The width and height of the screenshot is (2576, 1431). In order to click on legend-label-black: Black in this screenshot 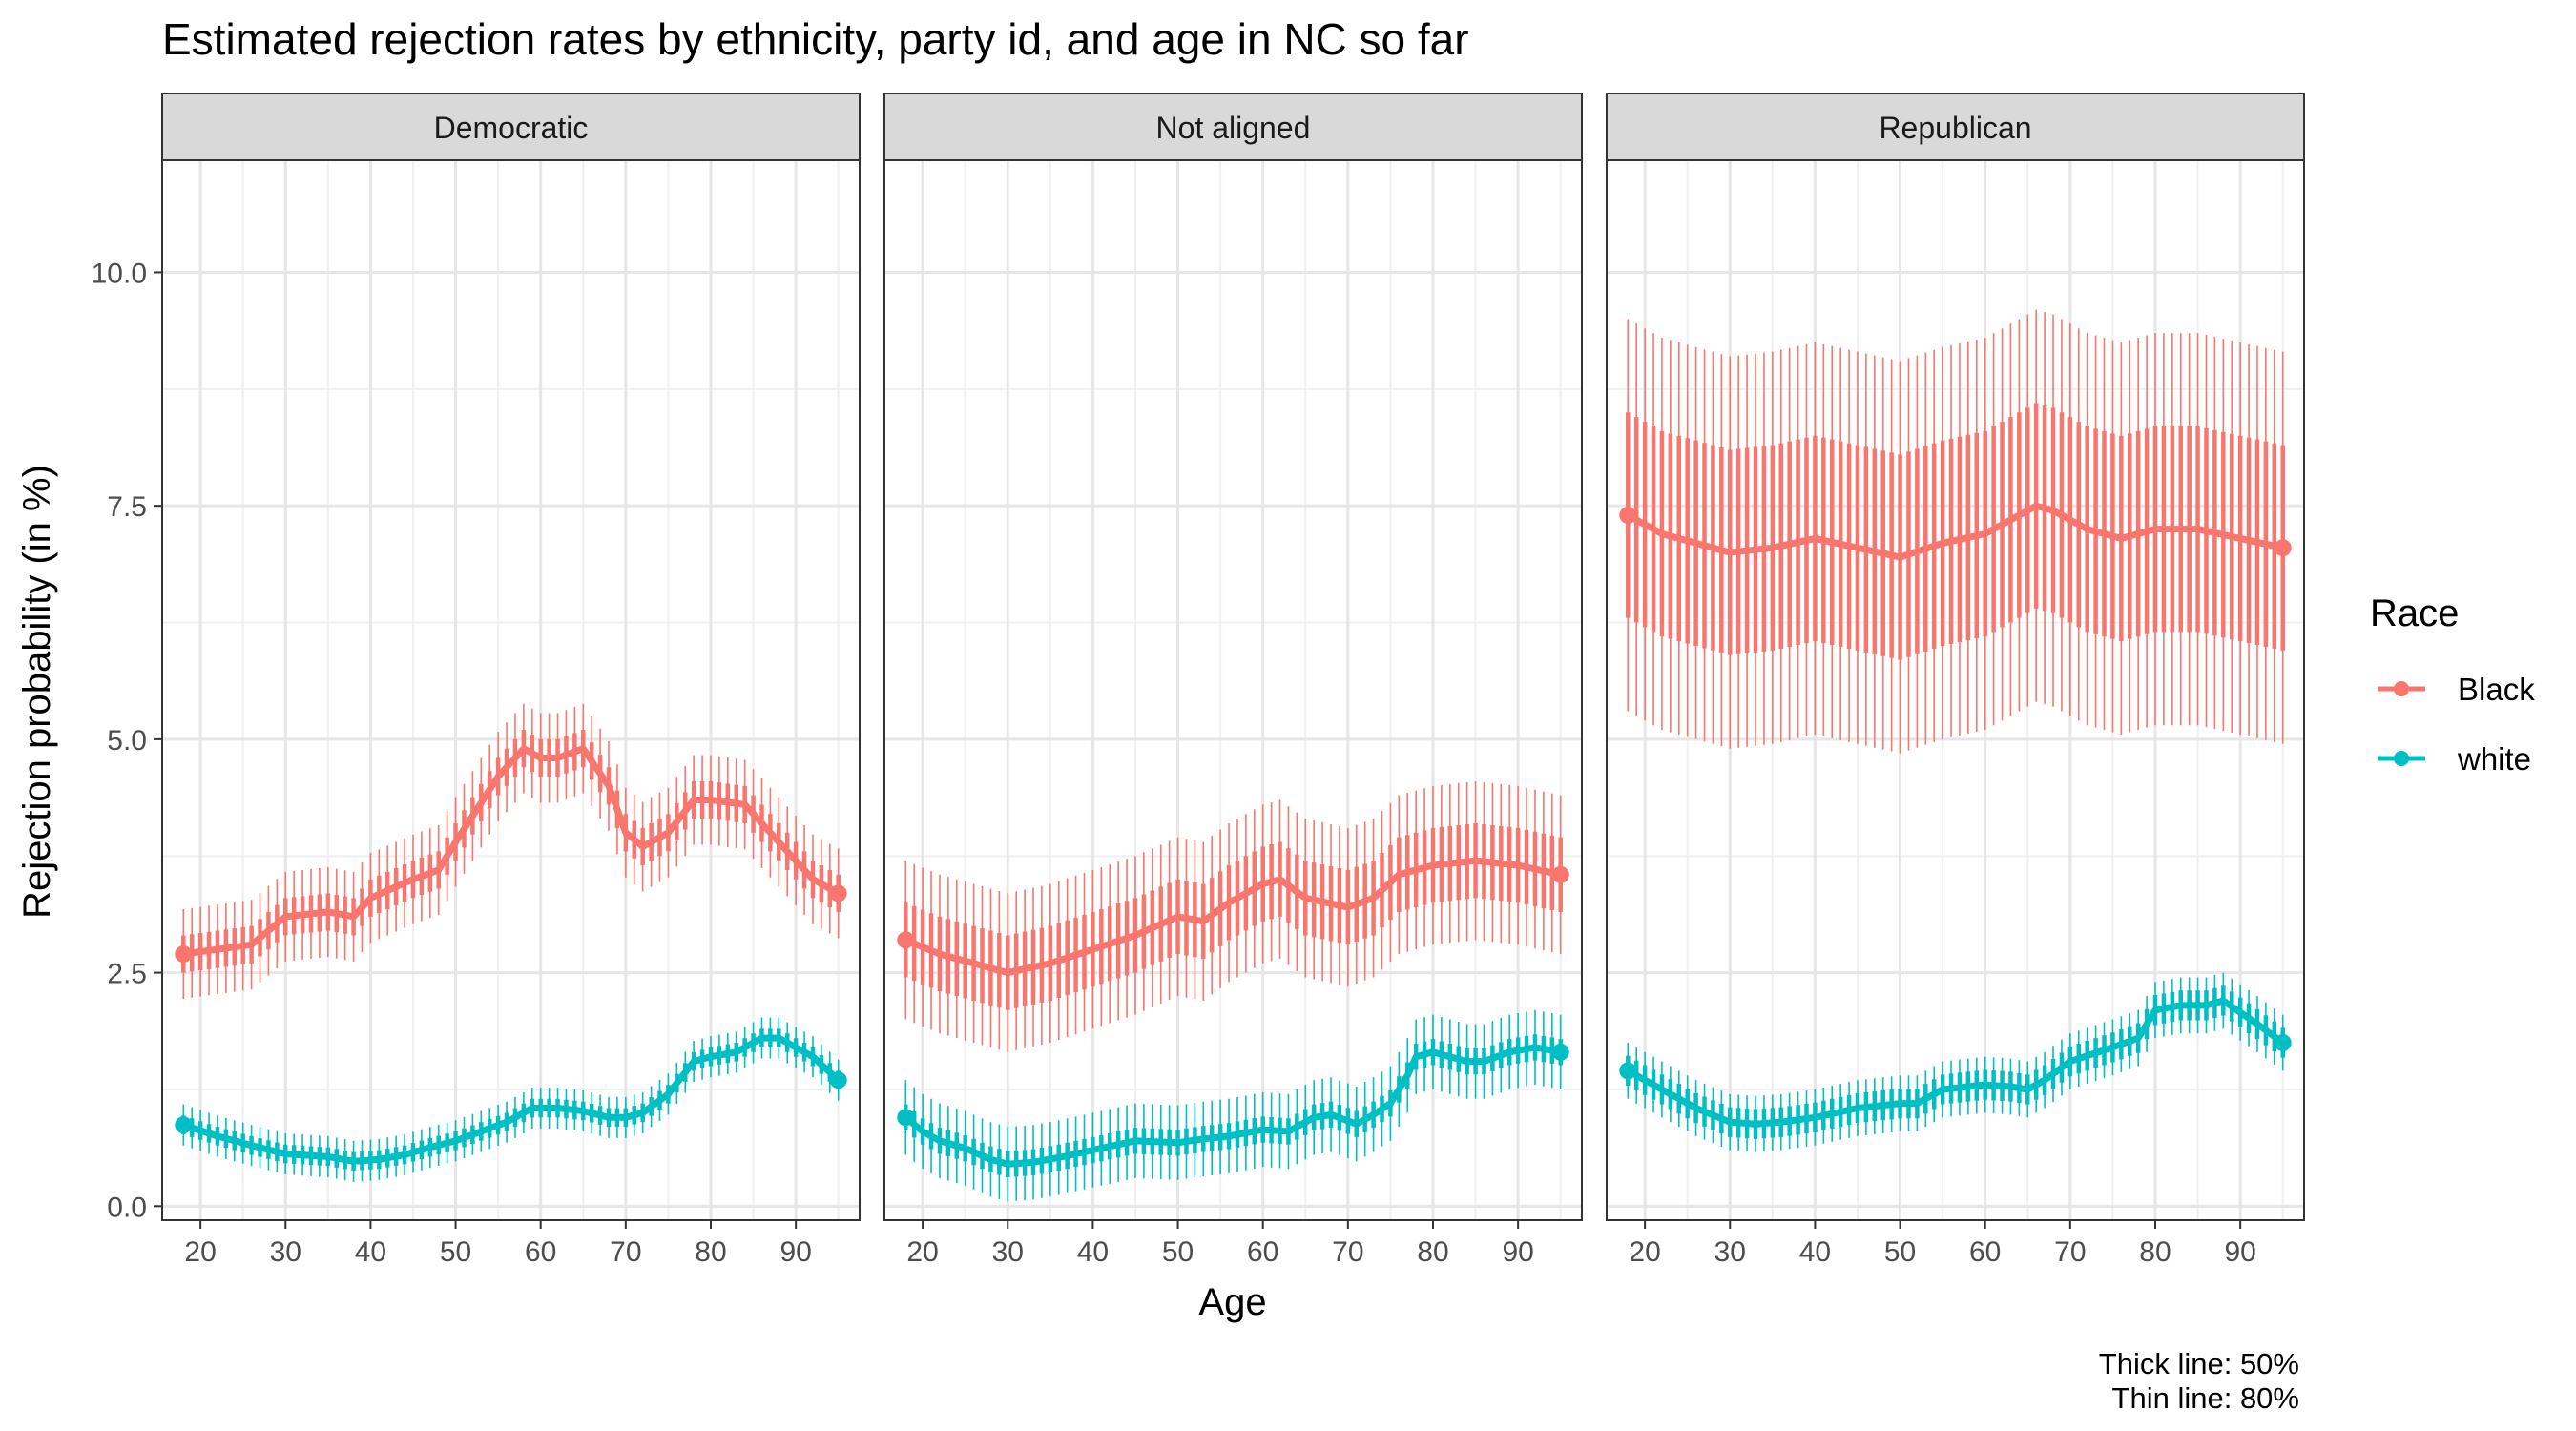, I will do `click(2496, 689)`.